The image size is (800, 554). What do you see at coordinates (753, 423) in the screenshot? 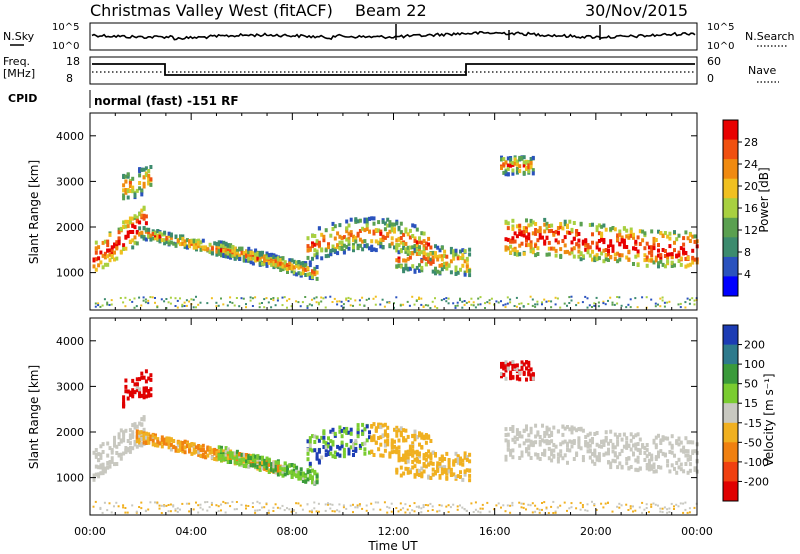
I see `colorbar-tick-label: -15` at bounding box center [753, 423].